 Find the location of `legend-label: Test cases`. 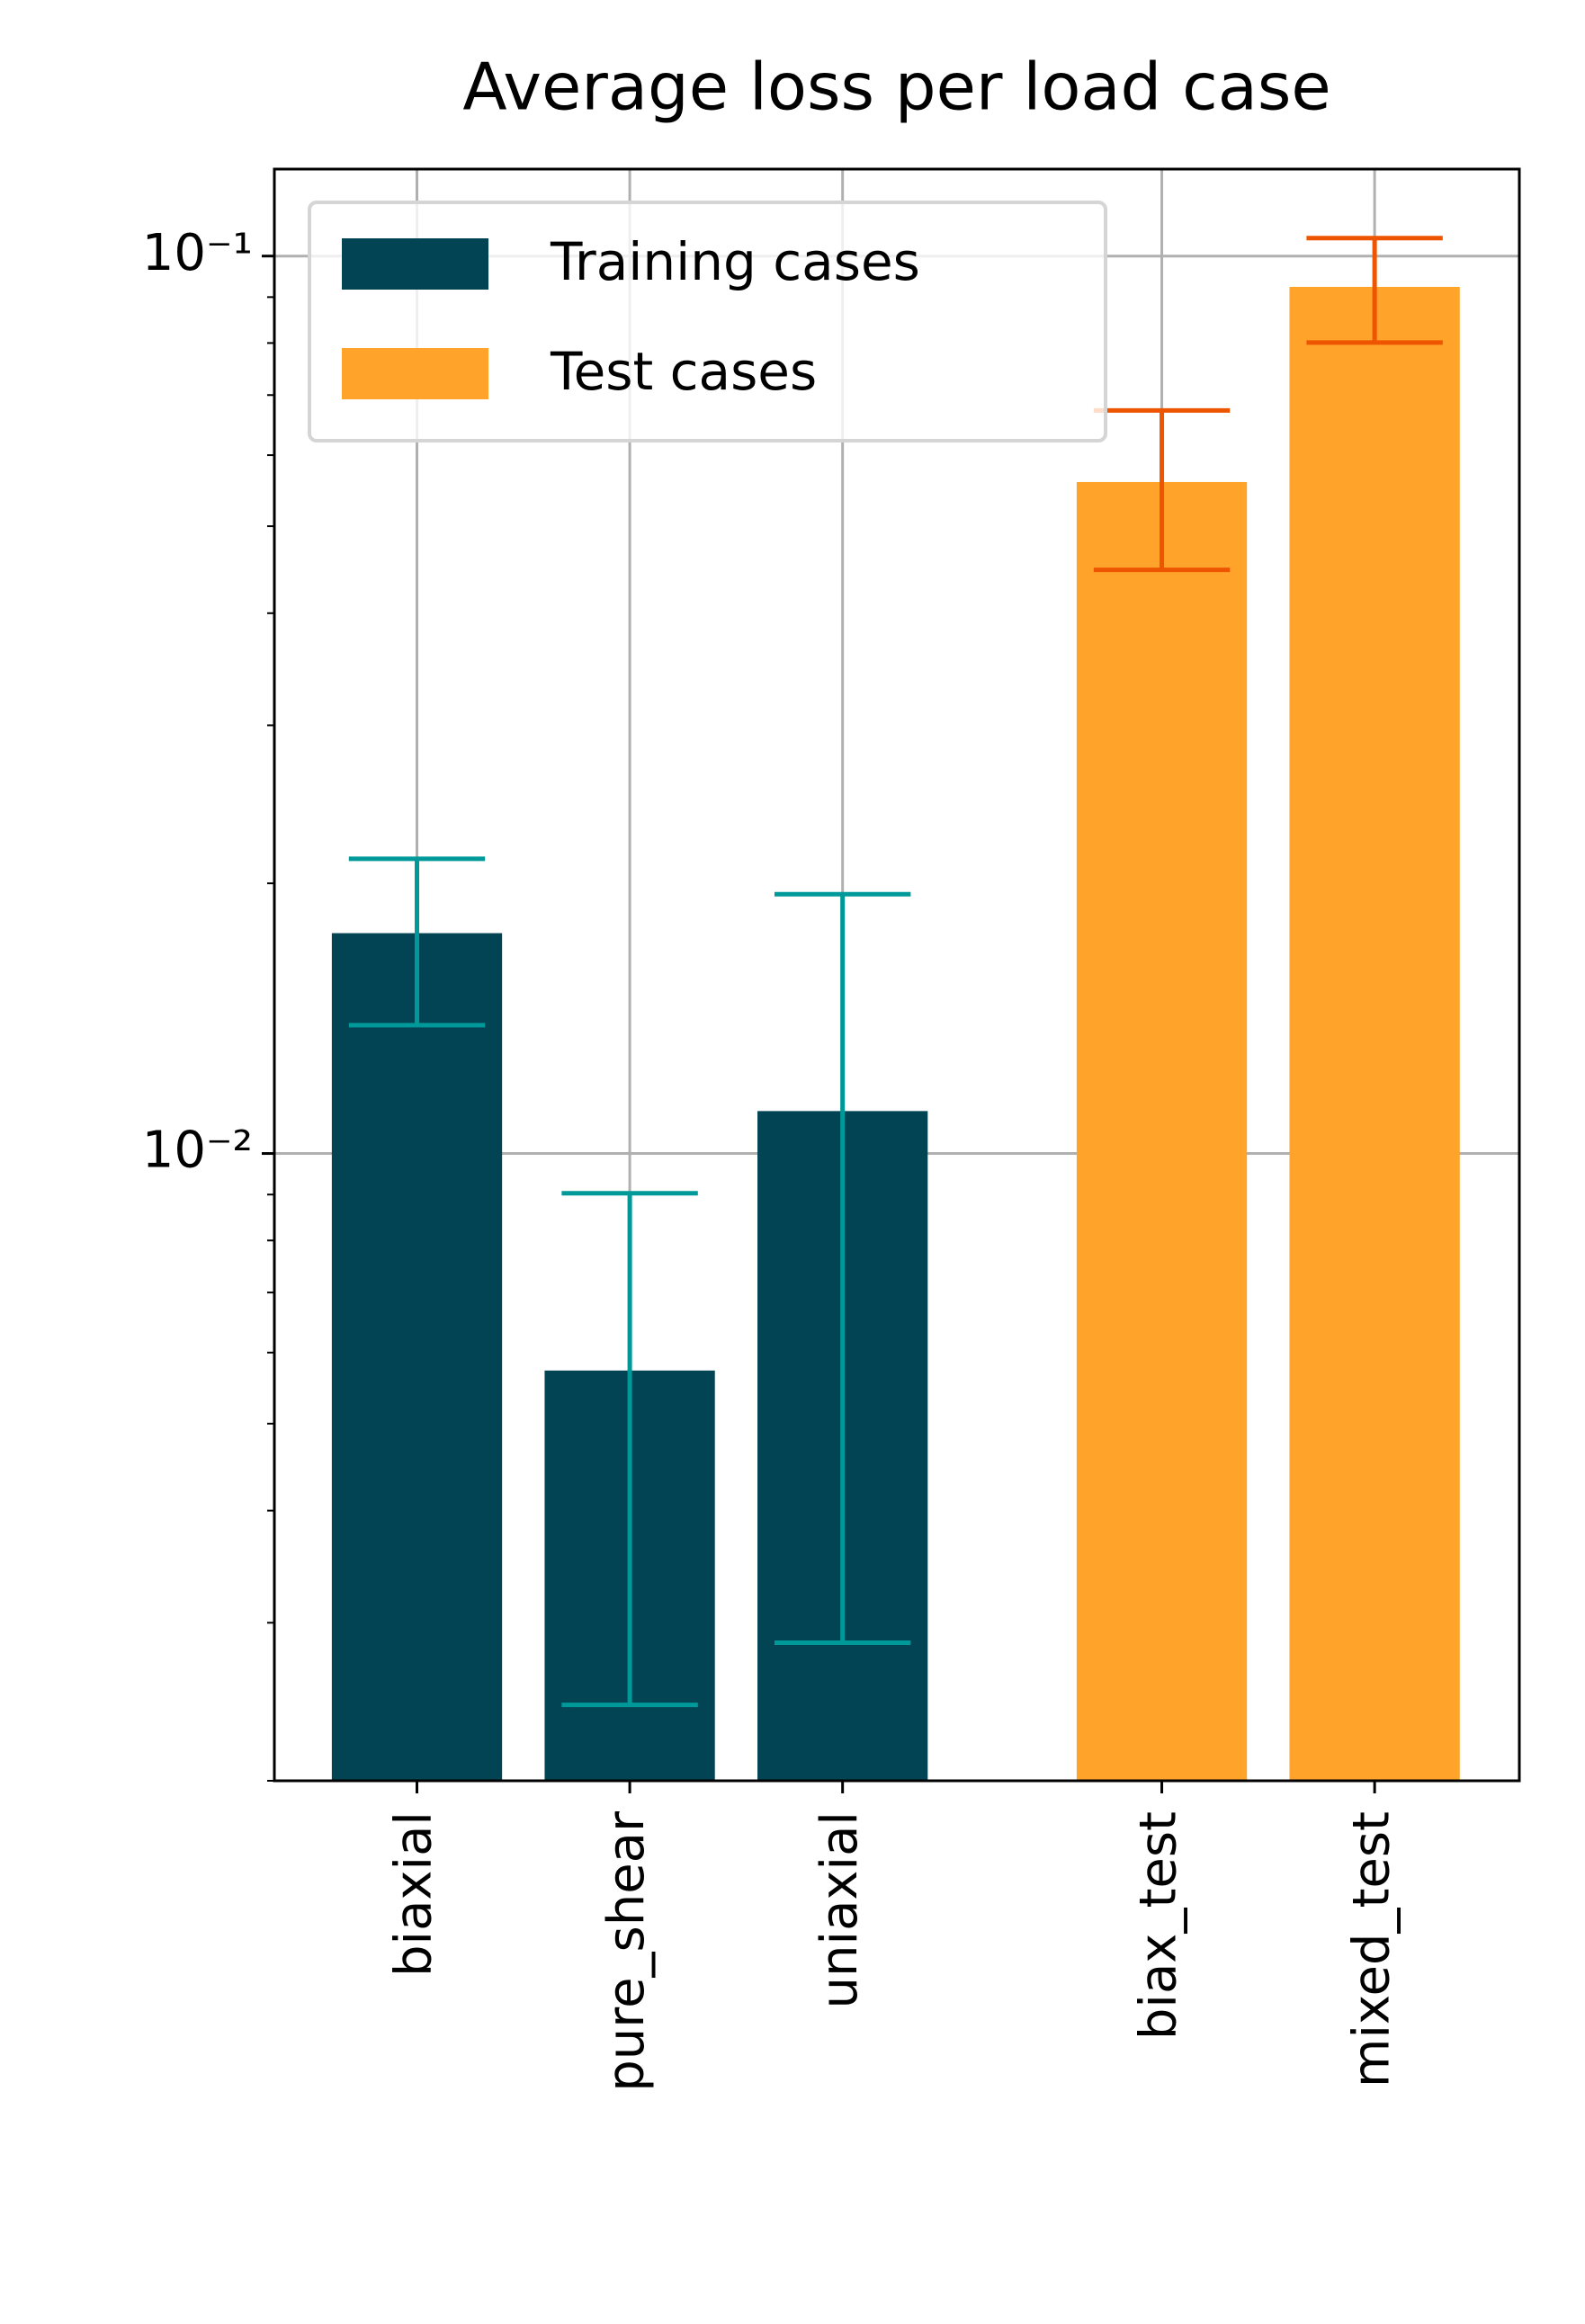

legend-label: Test cases is located at coordinates (683, 371).